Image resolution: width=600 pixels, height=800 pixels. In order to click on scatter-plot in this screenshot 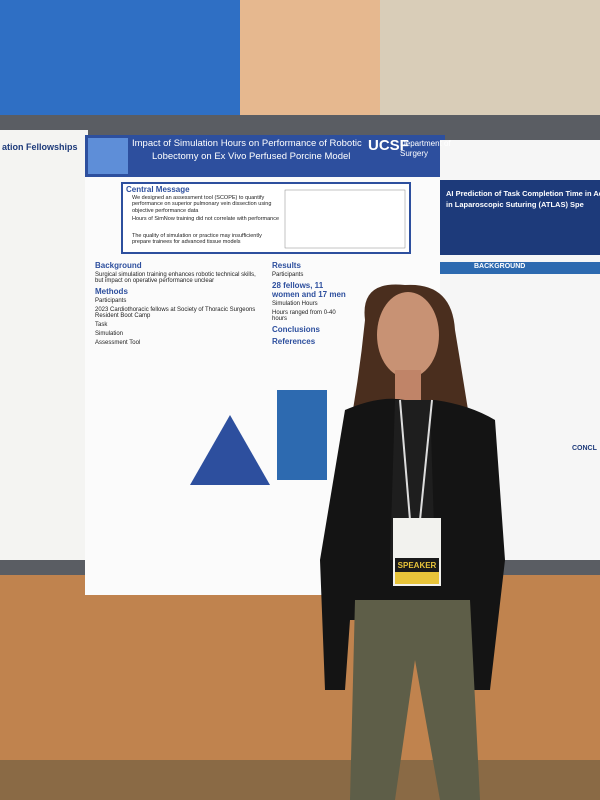, I will do `click(345, 219)`.